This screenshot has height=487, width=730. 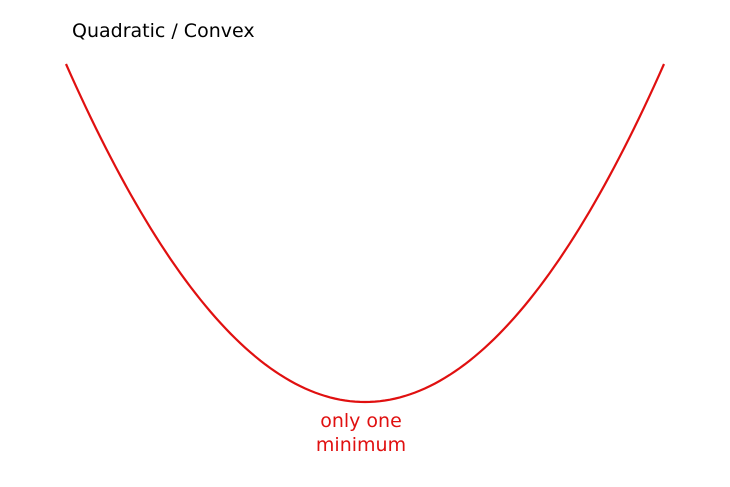 What do you see at coordinates (361, 433) in the screenshot?
I see `minimum-annotation: only one minimum` at bounding box center [361, 433].